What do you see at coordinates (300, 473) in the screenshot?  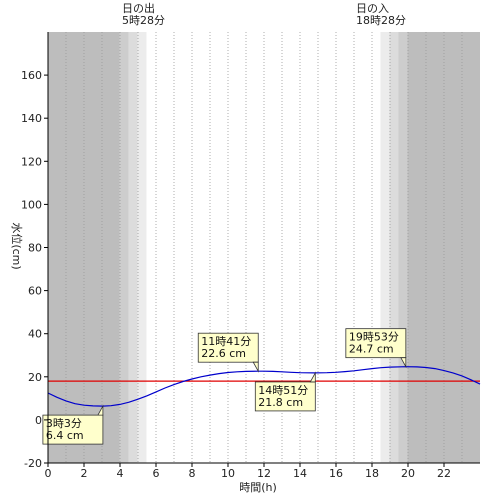 I see `x-tick-label: 14` at bounding box center [300, 473].